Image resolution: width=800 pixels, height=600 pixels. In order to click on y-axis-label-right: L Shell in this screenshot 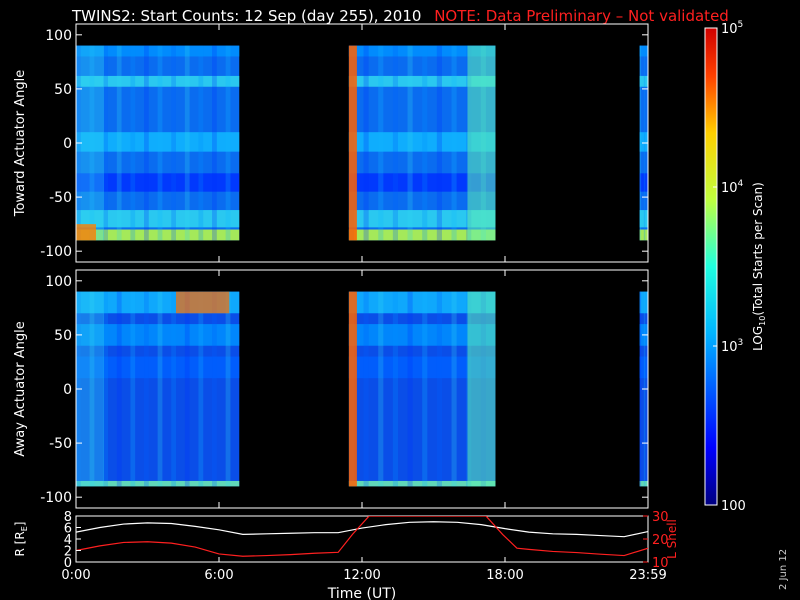, I will do `click(672, 539)`.